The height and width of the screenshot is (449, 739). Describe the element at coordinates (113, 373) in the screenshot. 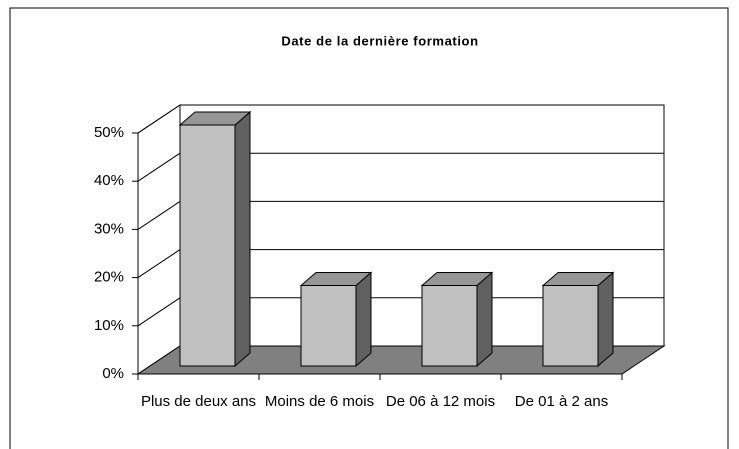

I see `y-tick-label: 0%` at that location.